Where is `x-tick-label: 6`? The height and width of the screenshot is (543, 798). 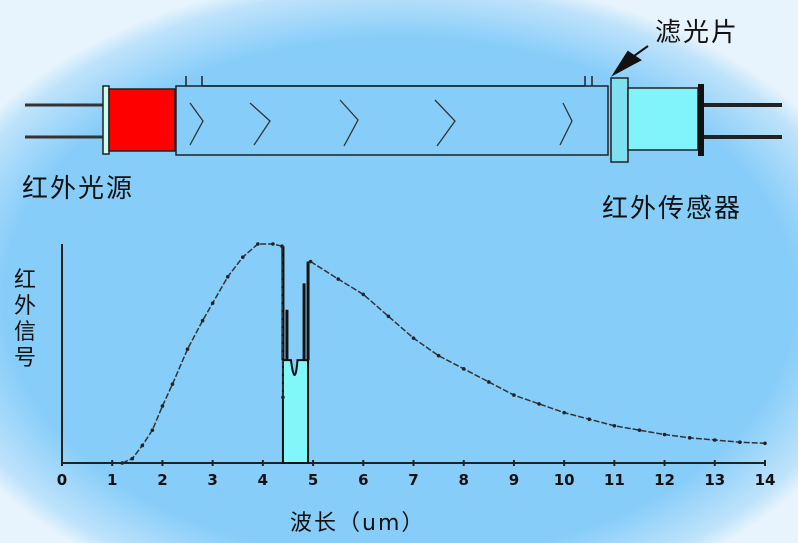
x-tick-label: 6 is located at coordinates (363, 480).